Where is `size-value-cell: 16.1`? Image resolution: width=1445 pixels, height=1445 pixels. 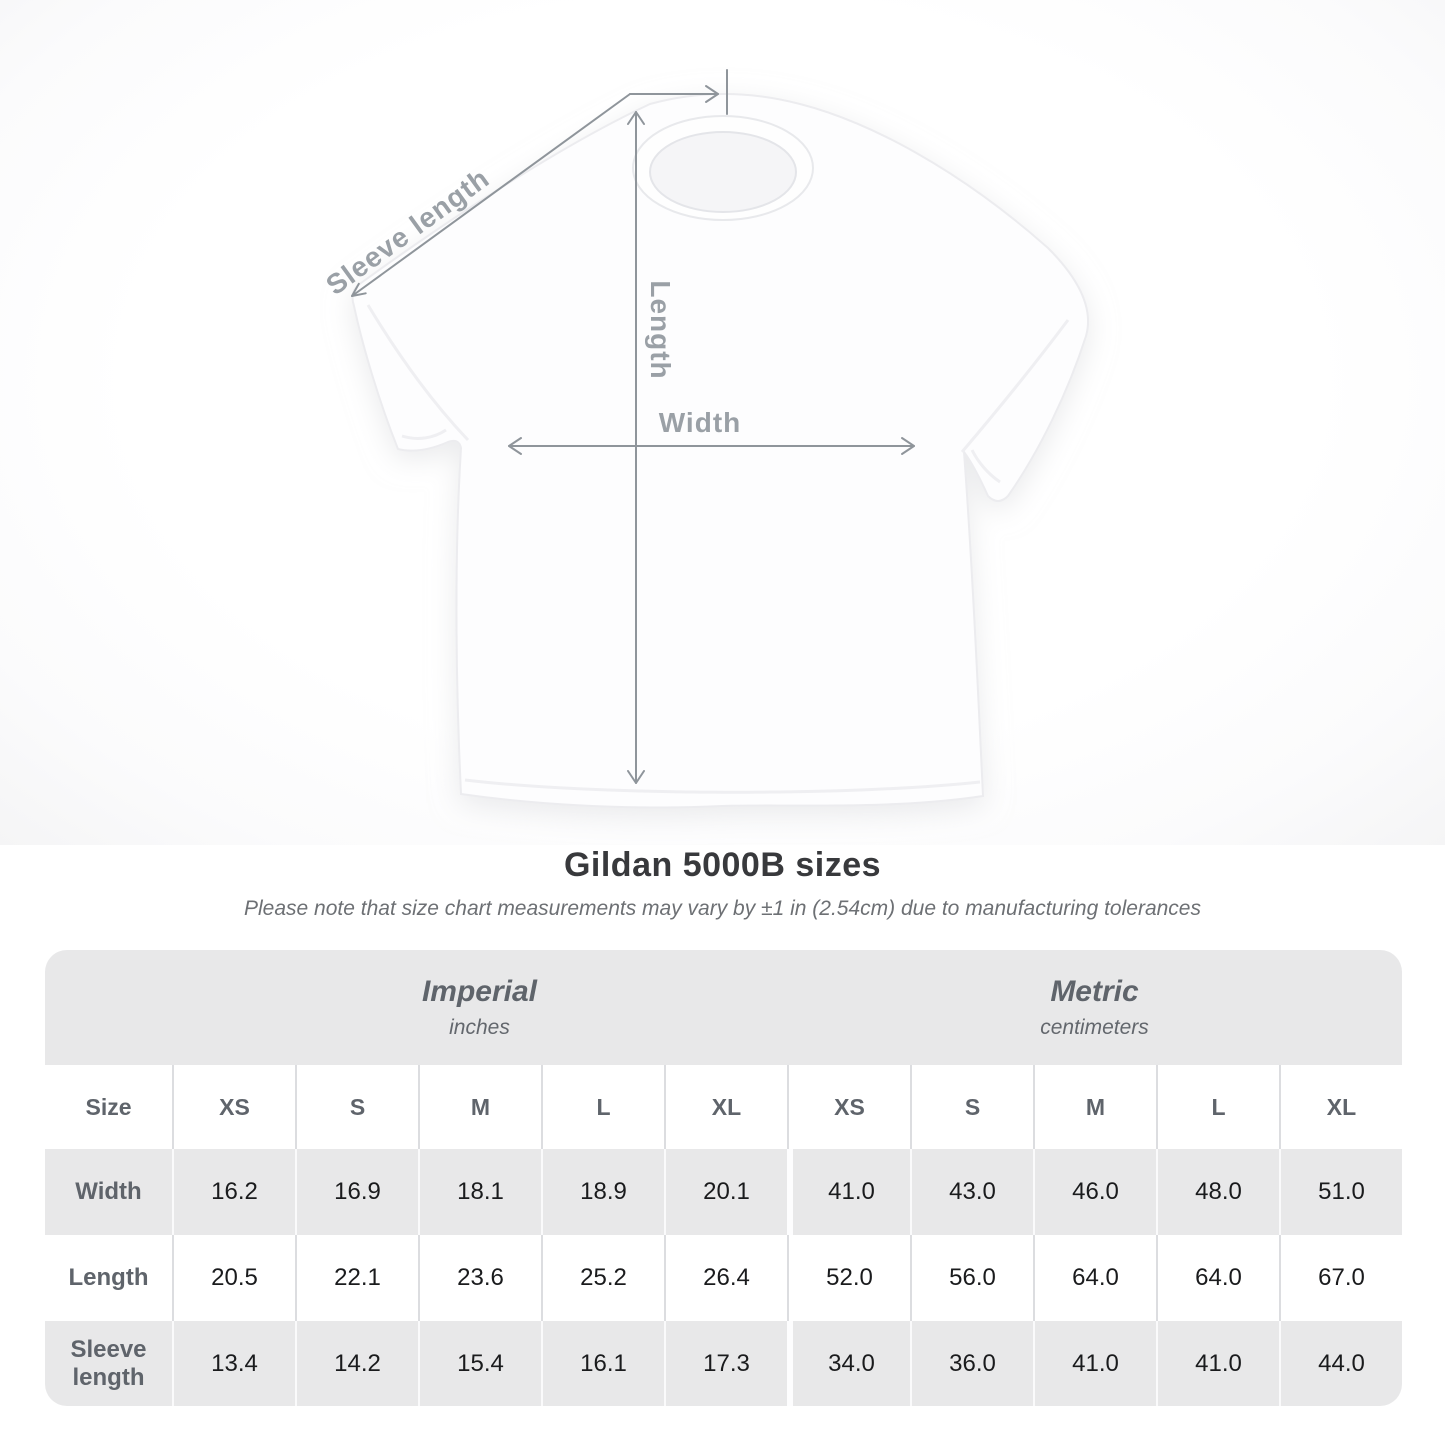 size-value-cell: 16.1 is located at coordinates (602, 1363).